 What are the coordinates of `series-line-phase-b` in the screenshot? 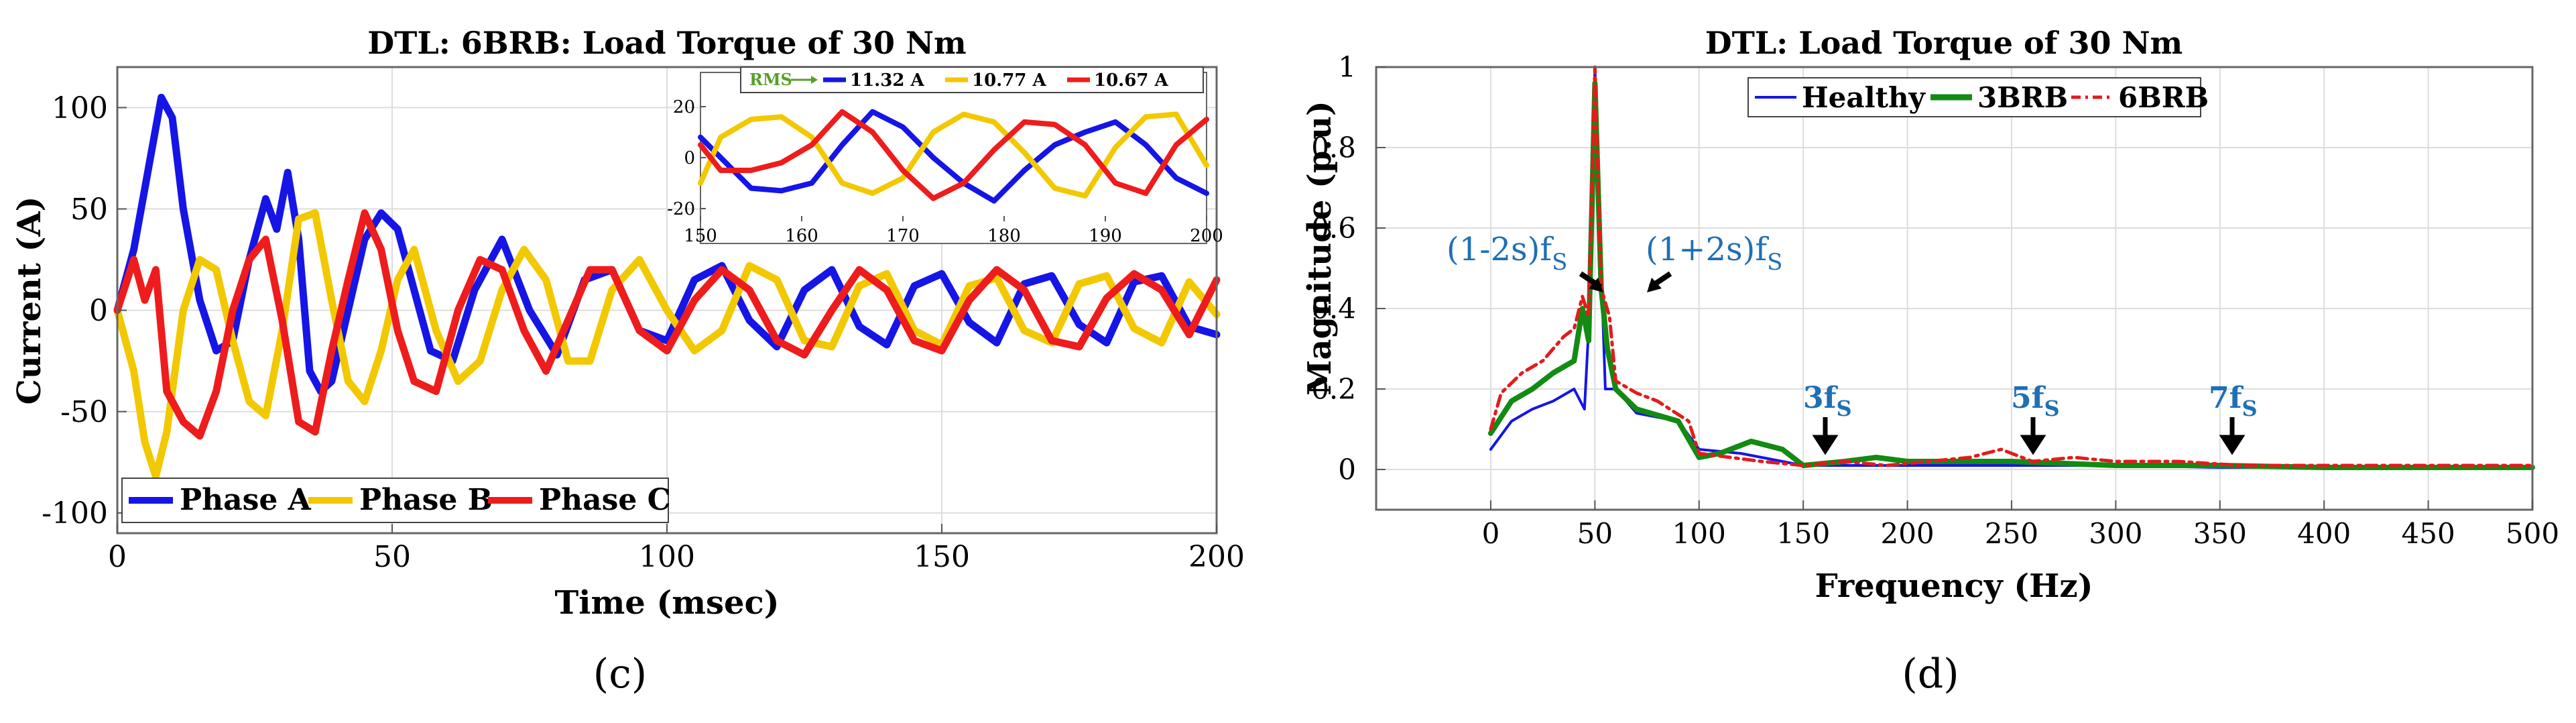 It's located at (953, 155).